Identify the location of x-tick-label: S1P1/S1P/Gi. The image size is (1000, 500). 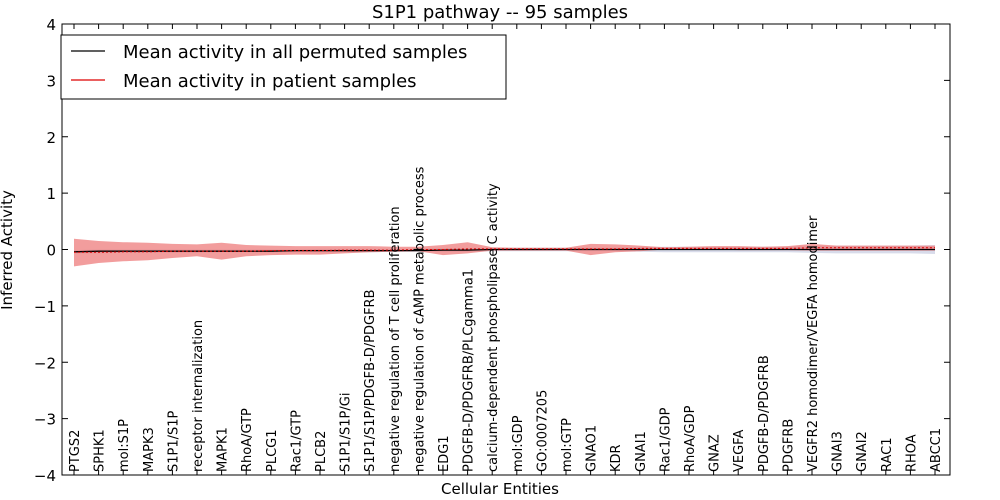
(346, 432).